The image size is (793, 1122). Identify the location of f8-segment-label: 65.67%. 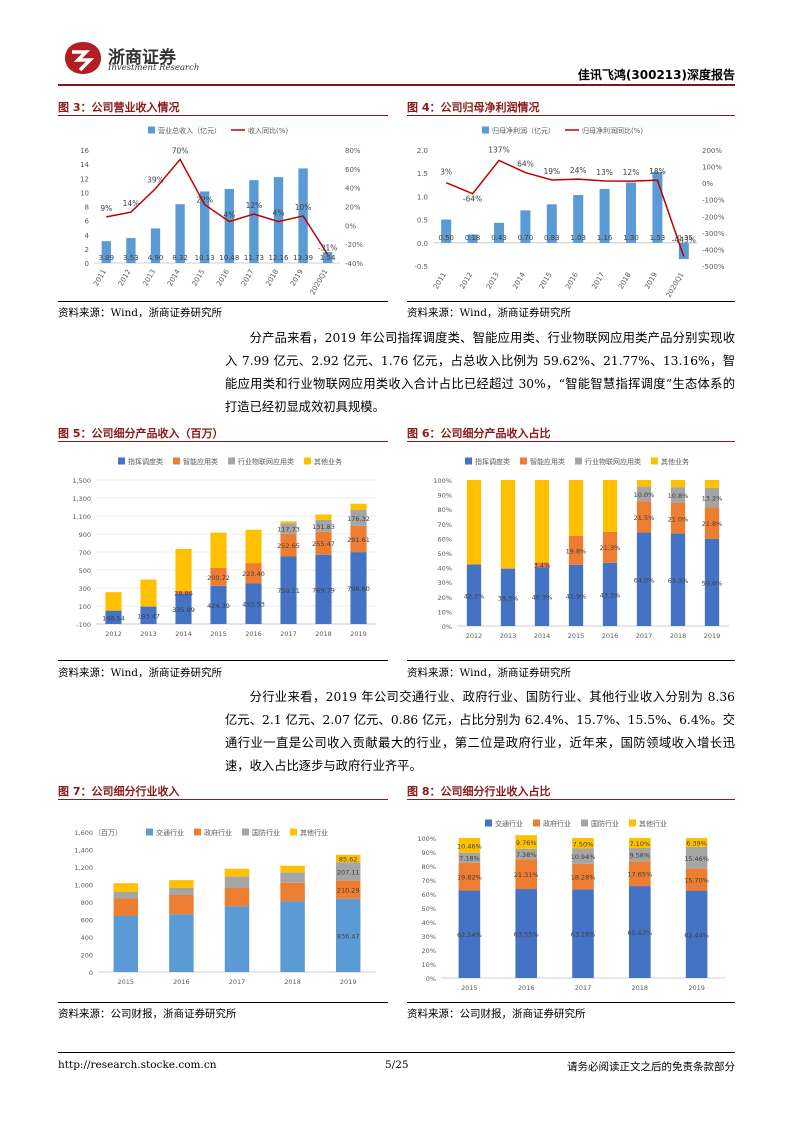
(639, 933).